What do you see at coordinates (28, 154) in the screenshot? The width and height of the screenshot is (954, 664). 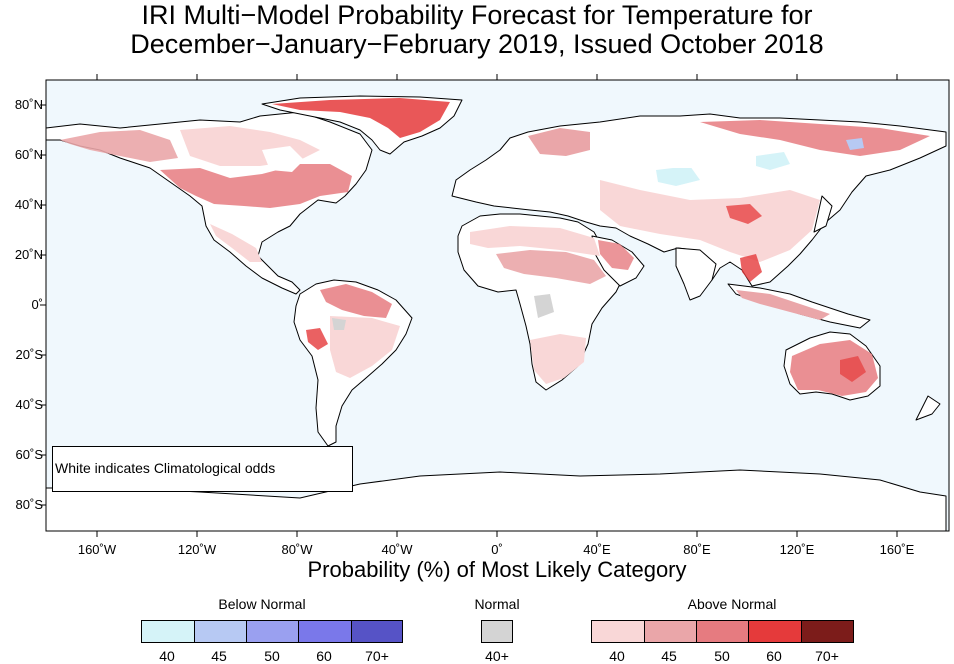 I see `lat-label-60n: 60˚N` at bounding box center [28, 154].